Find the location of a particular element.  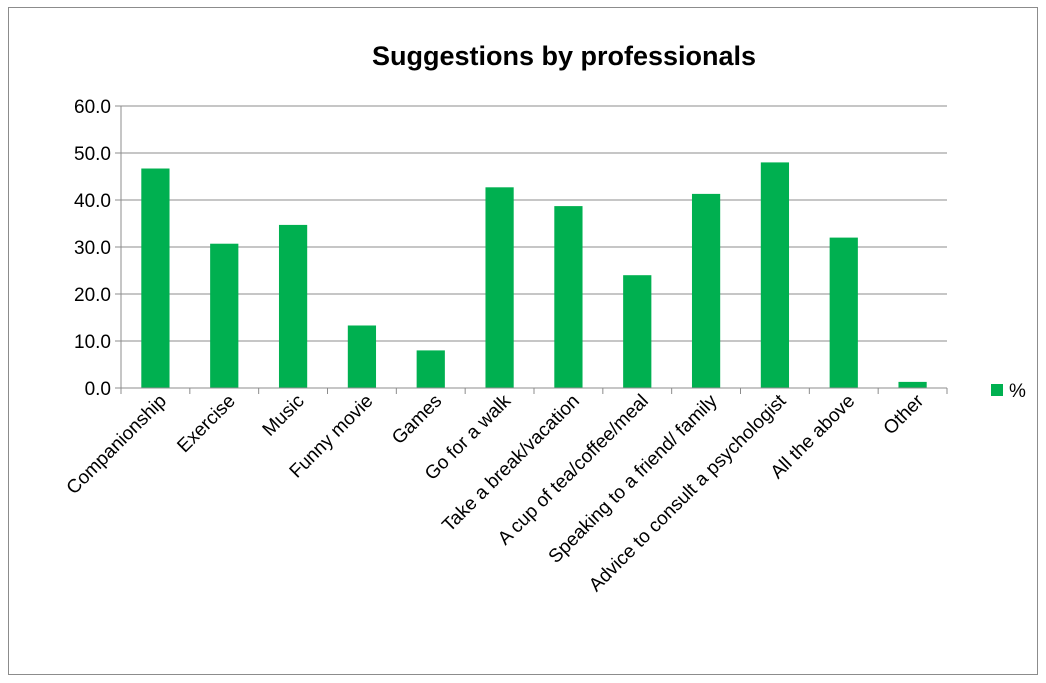

y-tick-label: 50.0 is located at coordinates (92, 154).